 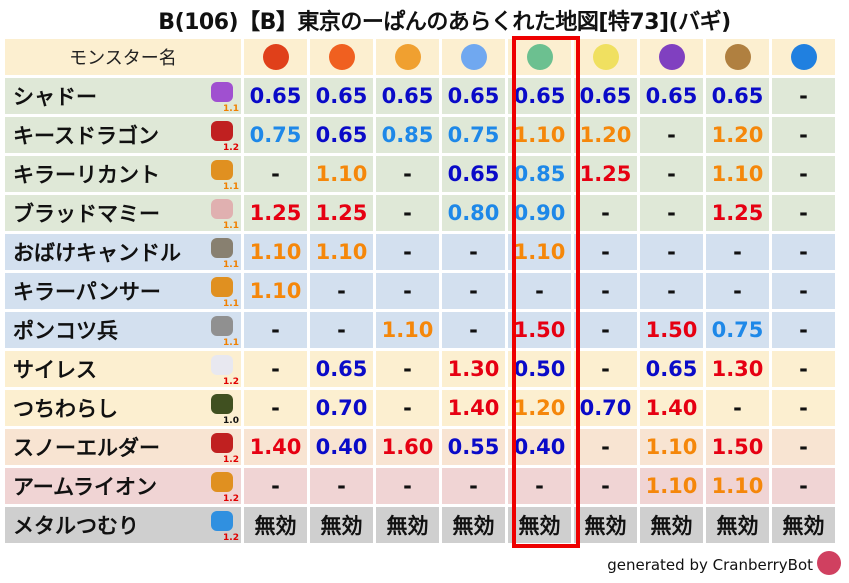 I want to click on table-row: サイレス 1.2-0.65-1.30 0.50-0.65 1.30-, so click(x=420, y=369).